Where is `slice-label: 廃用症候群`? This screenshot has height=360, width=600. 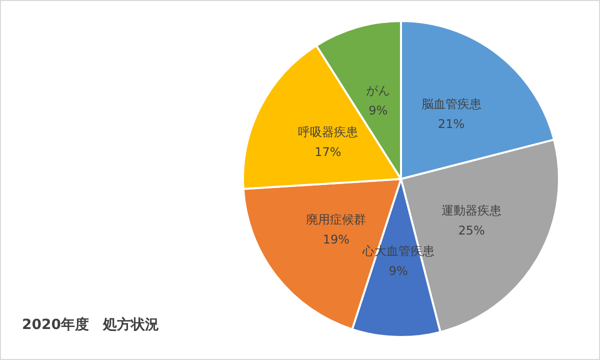 slice-label: 廃用症候群 is located at coordinates (336, 219).